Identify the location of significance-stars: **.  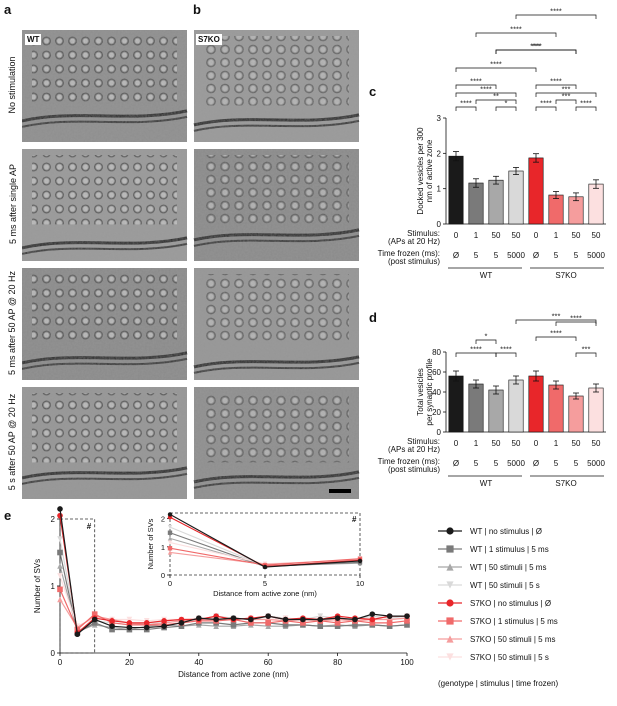
(496, 96).